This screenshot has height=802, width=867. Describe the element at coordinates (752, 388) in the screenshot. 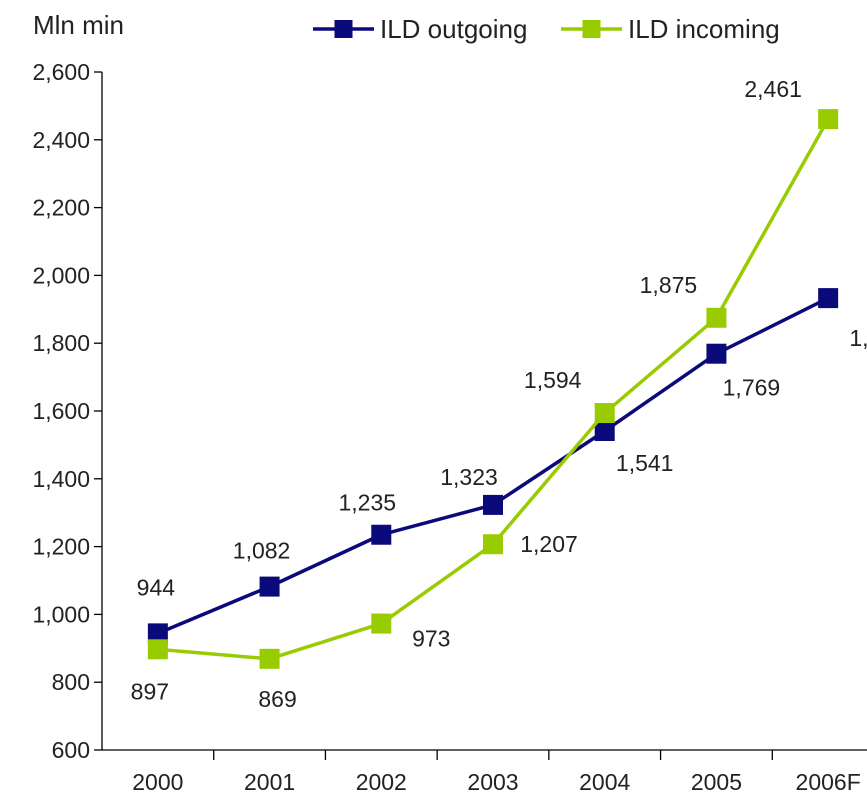

I see `data-label: 1,769` at that location.